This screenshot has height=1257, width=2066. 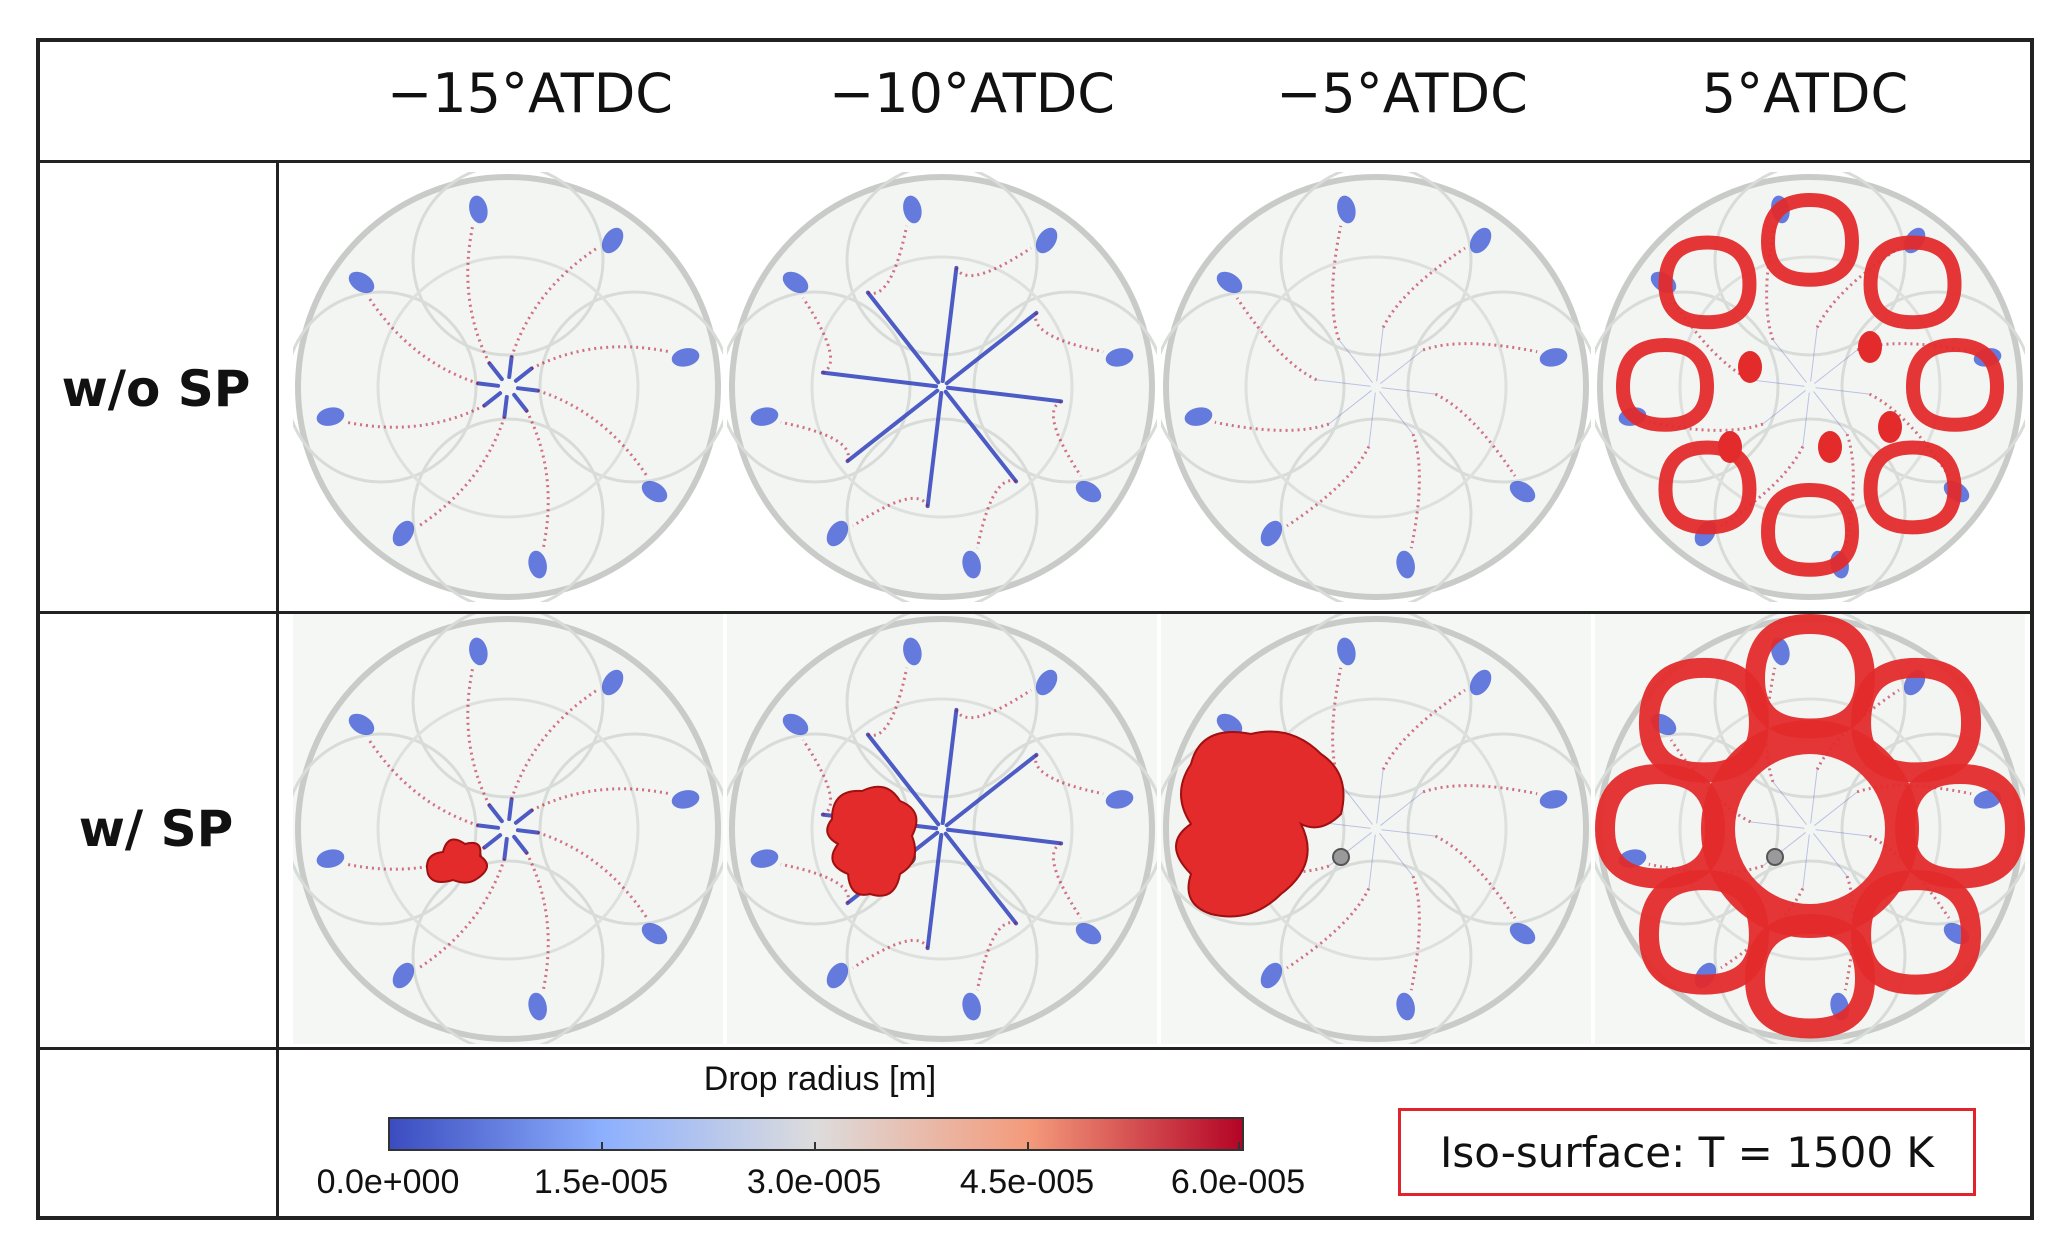 What do you see at coordinates (1341, 857) in the screenshot?
I see `spark-plug-icon` at bounding box center [1341, 857].